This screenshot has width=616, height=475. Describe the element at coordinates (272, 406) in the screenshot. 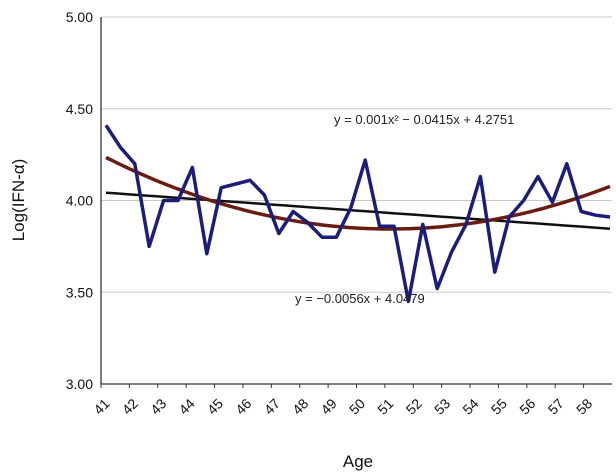

I see `x-tick-label: 47` at that location.